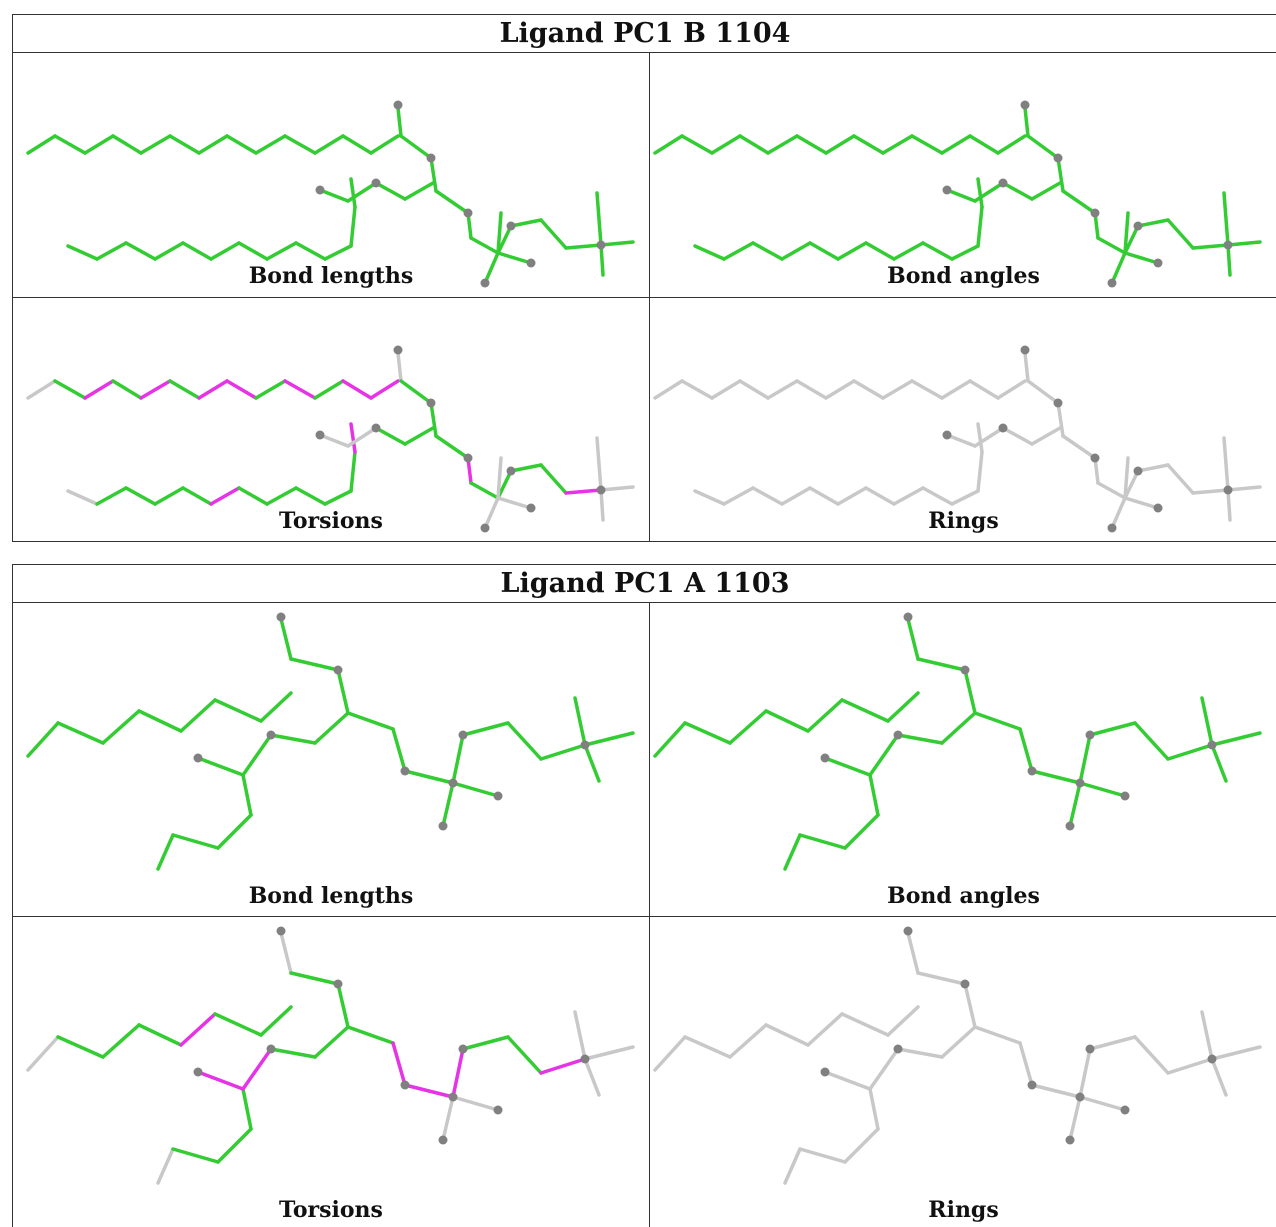 Image resolution: width=1276 pixels, height=1227 pixels. I want to click on cell-label: Bond angles, so click(963, 276).